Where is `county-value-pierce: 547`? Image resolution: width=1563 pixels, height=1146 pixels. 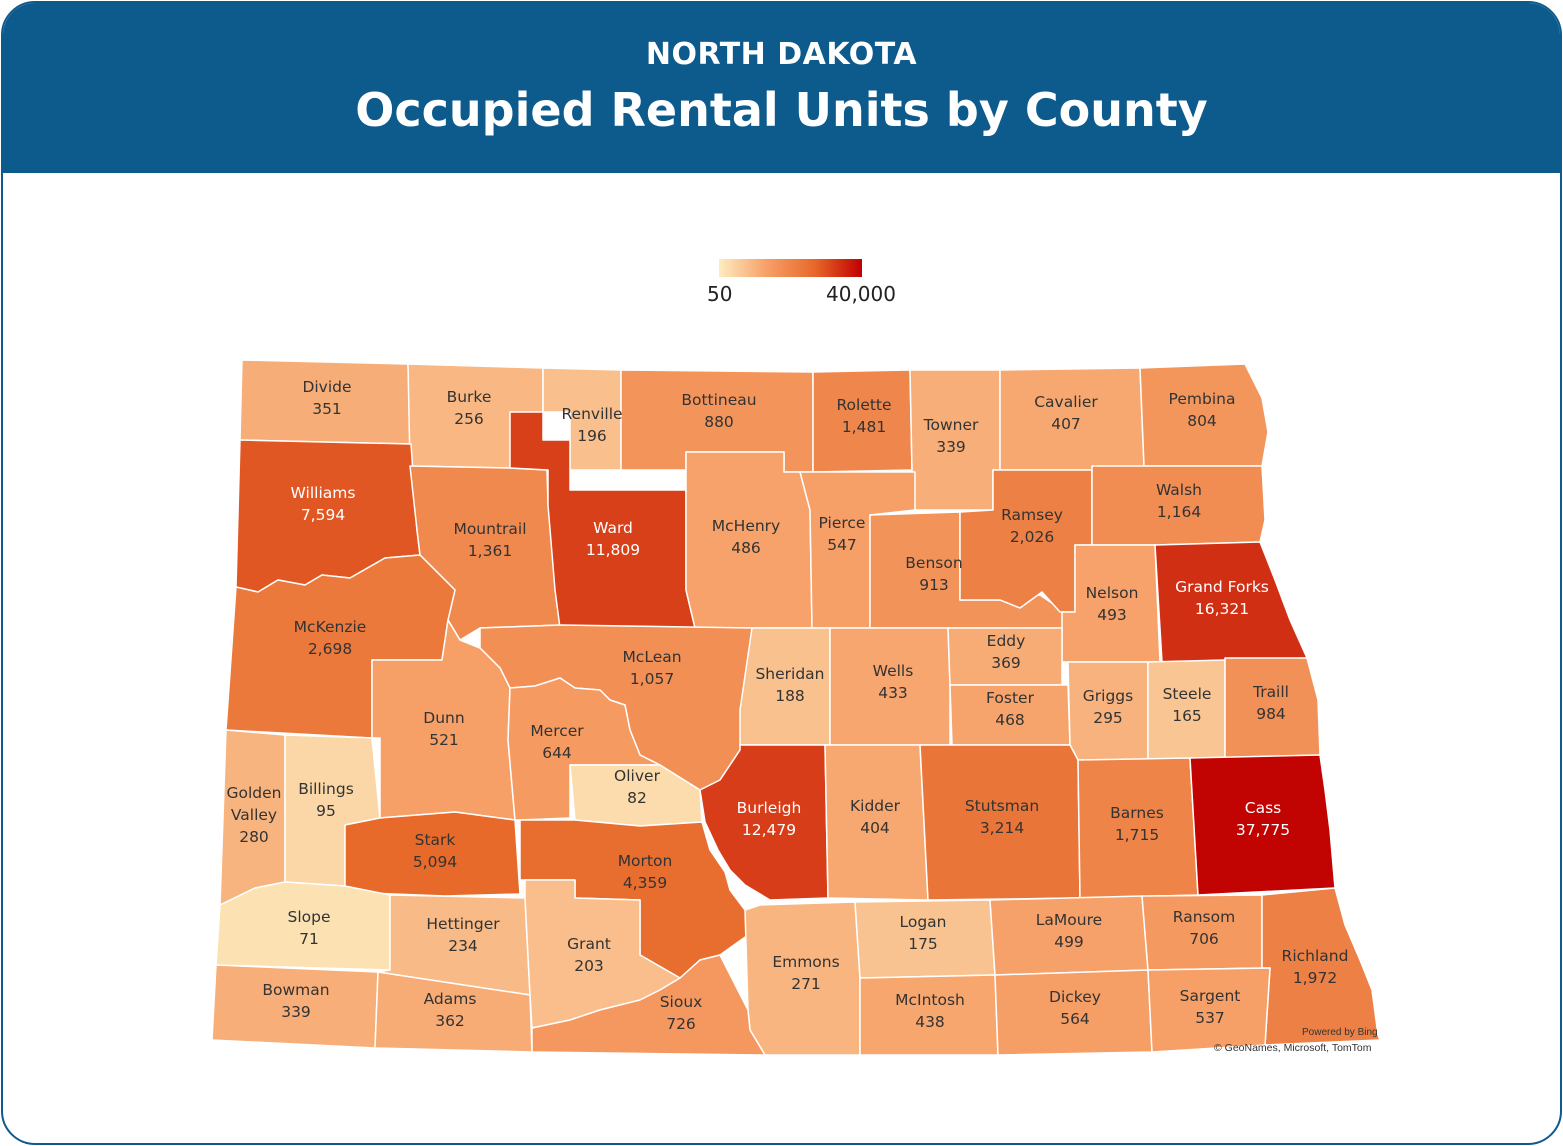
county-value-pierce: 547 is located at coordinates (842, 545).